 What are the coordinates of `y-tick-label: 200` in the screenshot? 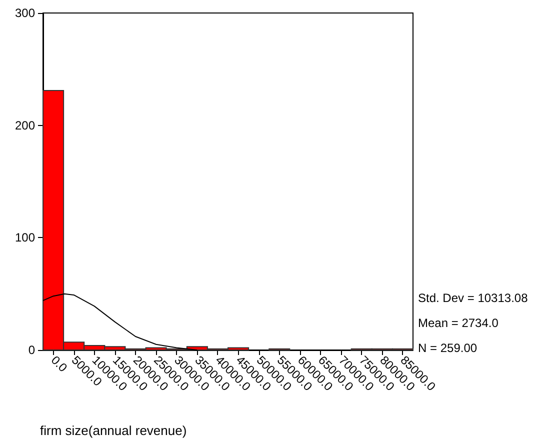 It's located at (25, 125).